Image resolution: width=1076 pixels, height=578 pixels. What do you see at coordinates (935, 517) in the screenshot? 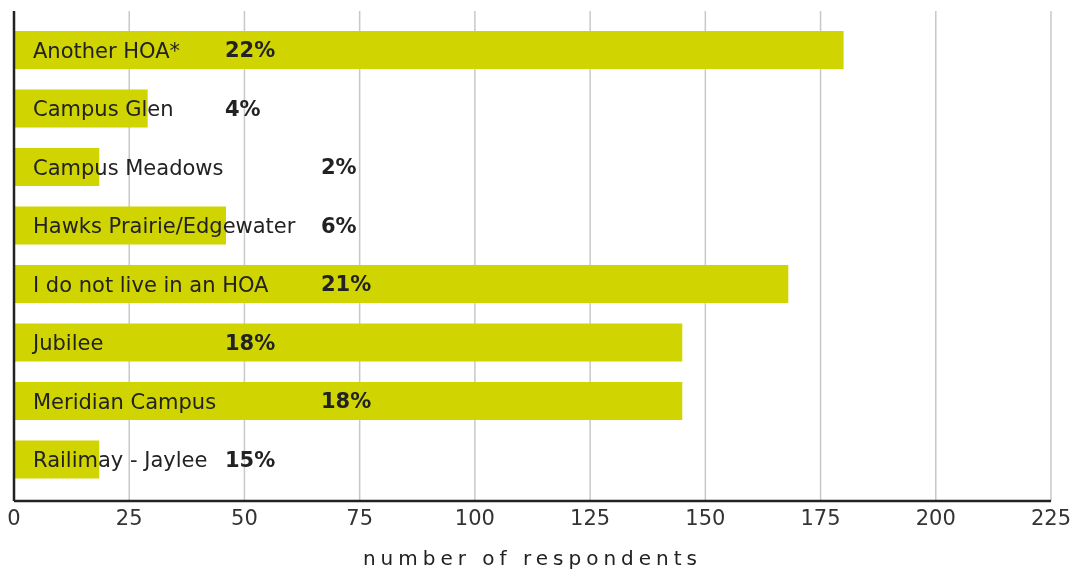
I see `x-tick-label: 200` at bounding box center [935, 517].